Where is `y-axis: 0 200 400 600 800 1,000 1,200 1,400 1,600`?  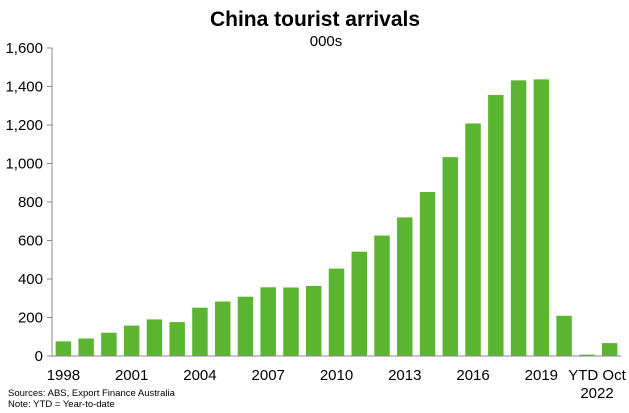
y-axis: 0 200 400 600 800 1,000 1,200 1,400 1,600 is located at coordinates (29, 202).